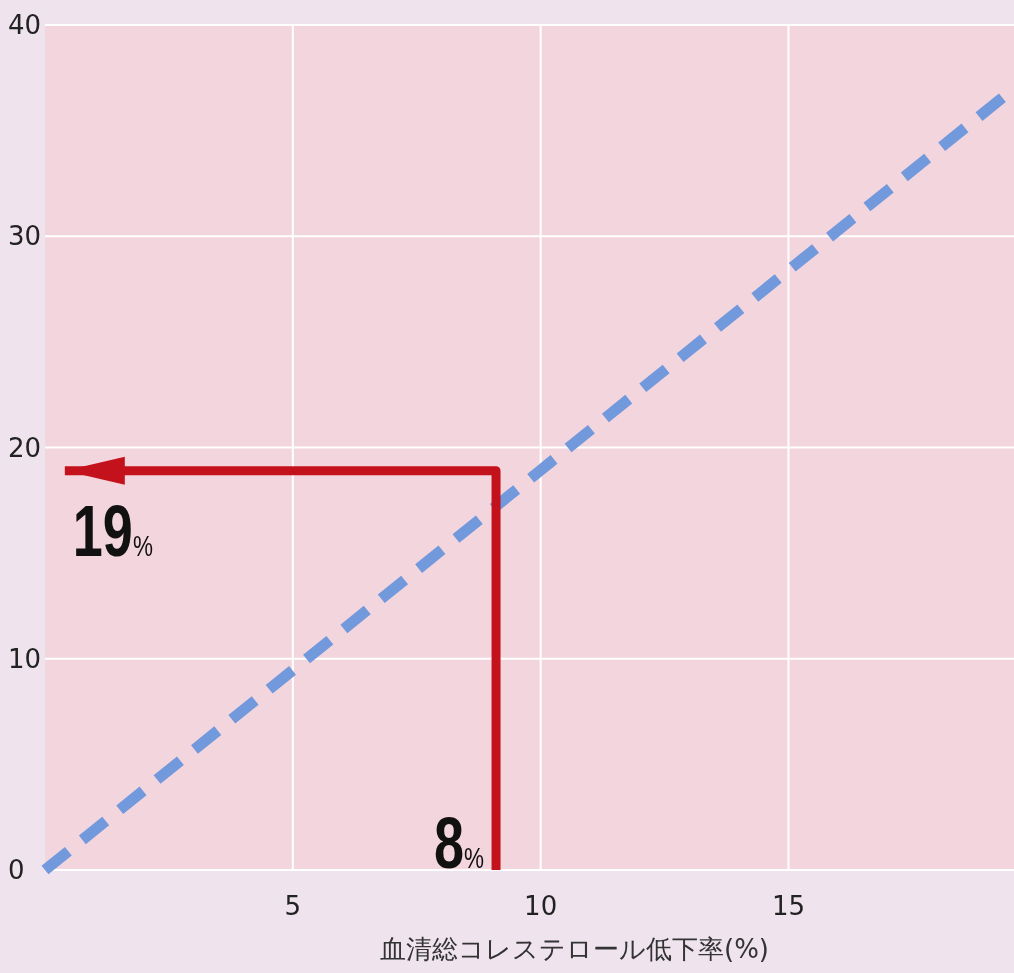 This screenshot has height=973, width=1014. I want to click on x-tick-label: 15, so click(788, 906).